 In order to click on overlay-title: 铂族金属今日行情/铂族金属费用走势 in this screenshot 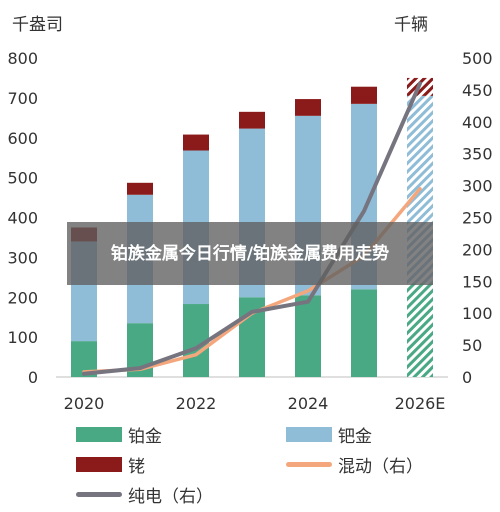, I will do `click(250, 253)`.